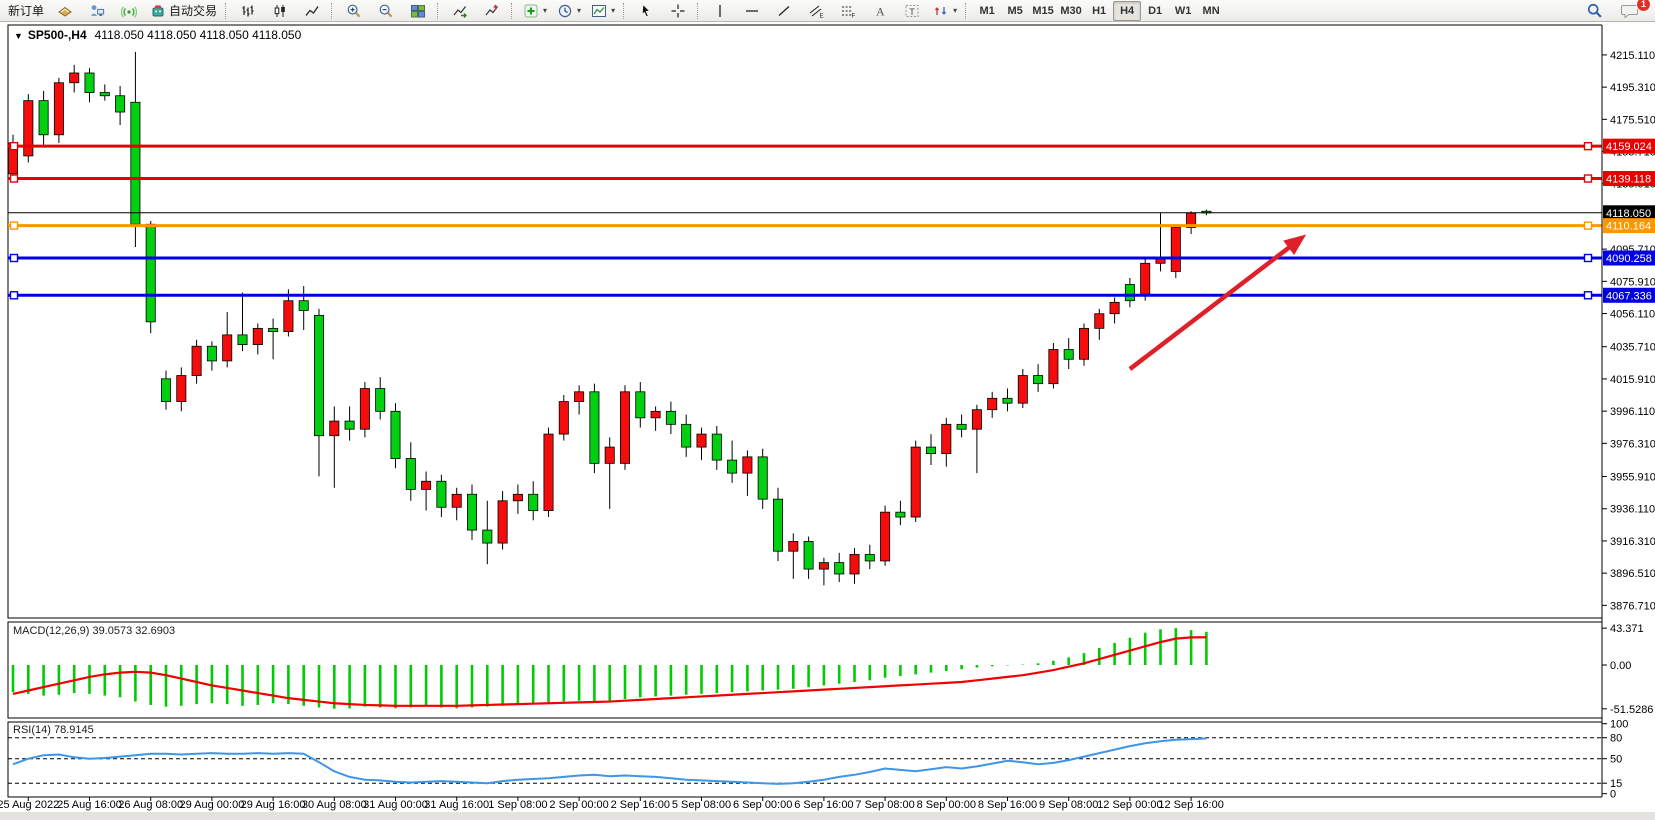 The width and height of the screenshot is (1655, 820). Describe the element at coordinates (212, 805) in the screenshot. I see `time-axis-label: 29 Aug 00:00` at that location.